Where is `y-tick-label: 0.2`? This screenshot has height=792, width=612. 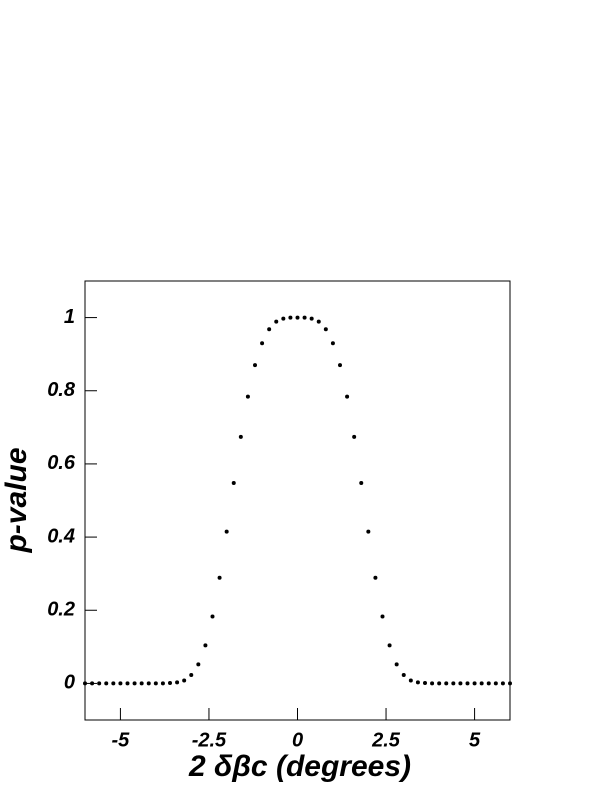
y-tick-label: 0.2 is located at coordinates (61, 610).